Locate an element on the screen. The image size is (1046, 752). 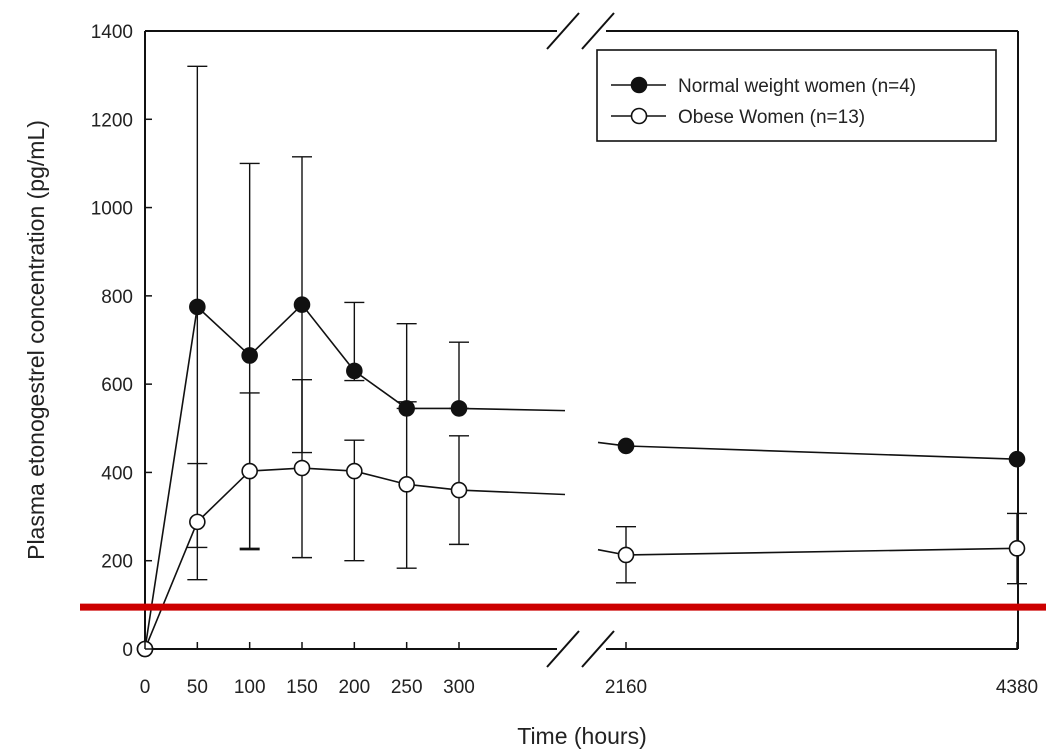
y-tick-label: 800 is located at coordinates (117, 297).